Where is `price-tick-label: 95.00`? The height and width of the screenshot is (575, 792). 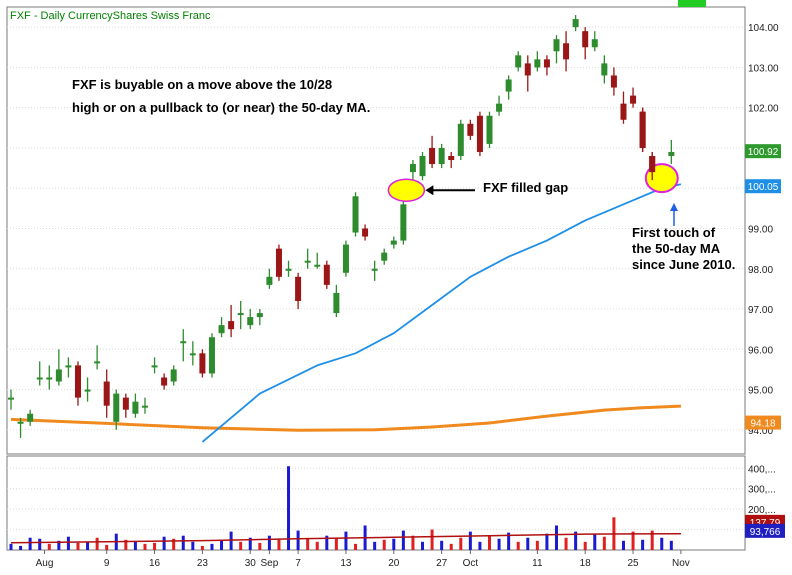 price-tick-label: 95.00 is located at coordinates (760, 391).